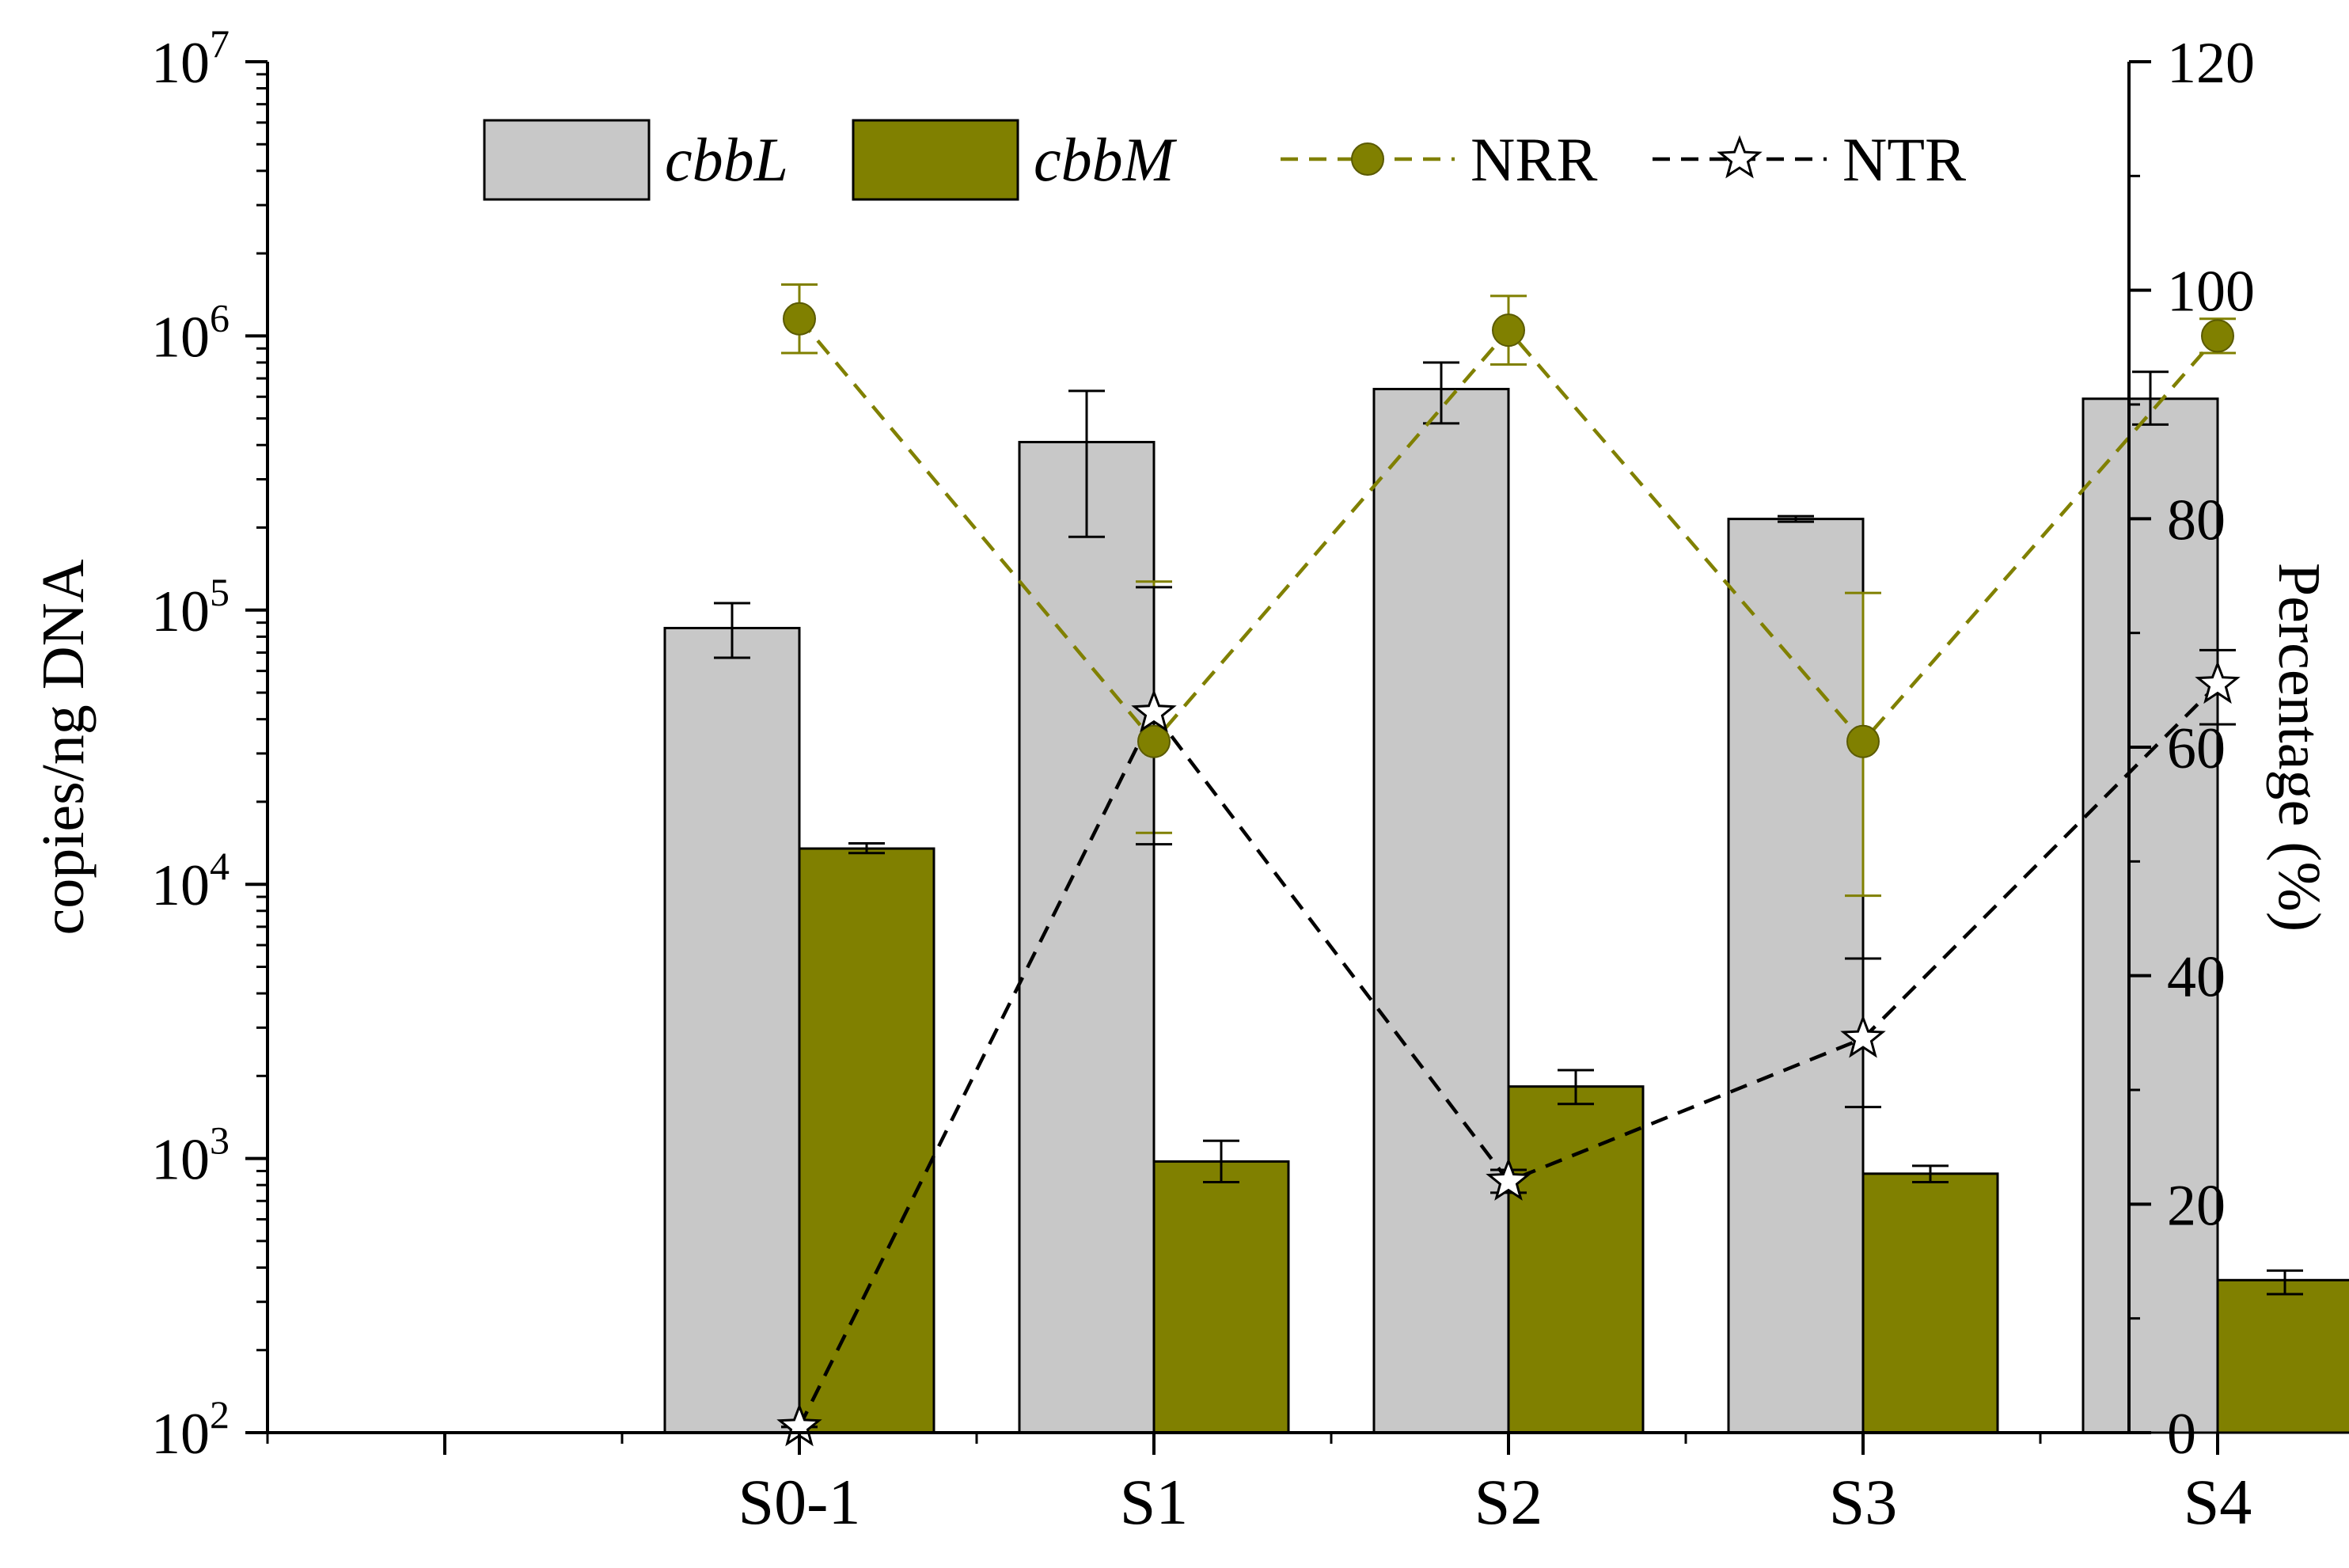 The image size is (2349, 1568). What do you see at coordinates (190, 1155) in the screenshot?
I see `left-tick-label: 10³` at bounding box center [190, 1155].